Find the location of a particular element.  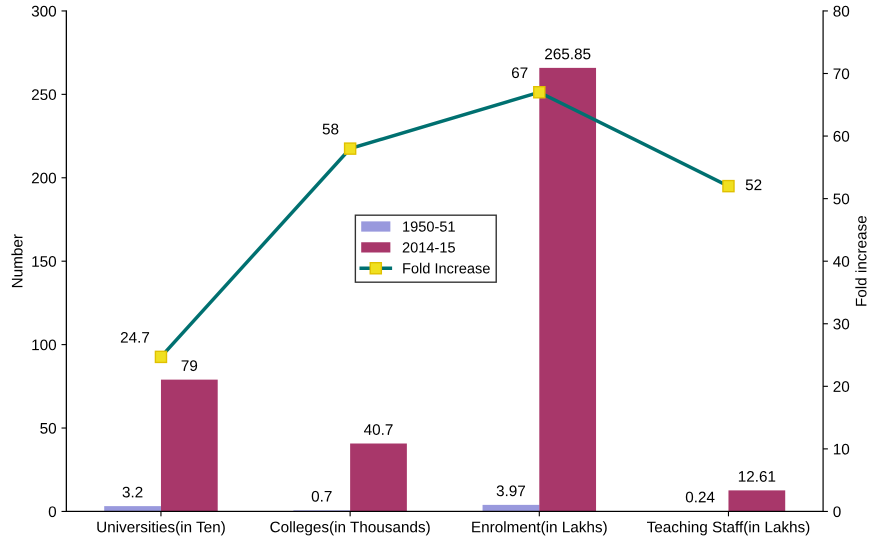

y-tick-label: 200 is located at coordinates (44, 178).